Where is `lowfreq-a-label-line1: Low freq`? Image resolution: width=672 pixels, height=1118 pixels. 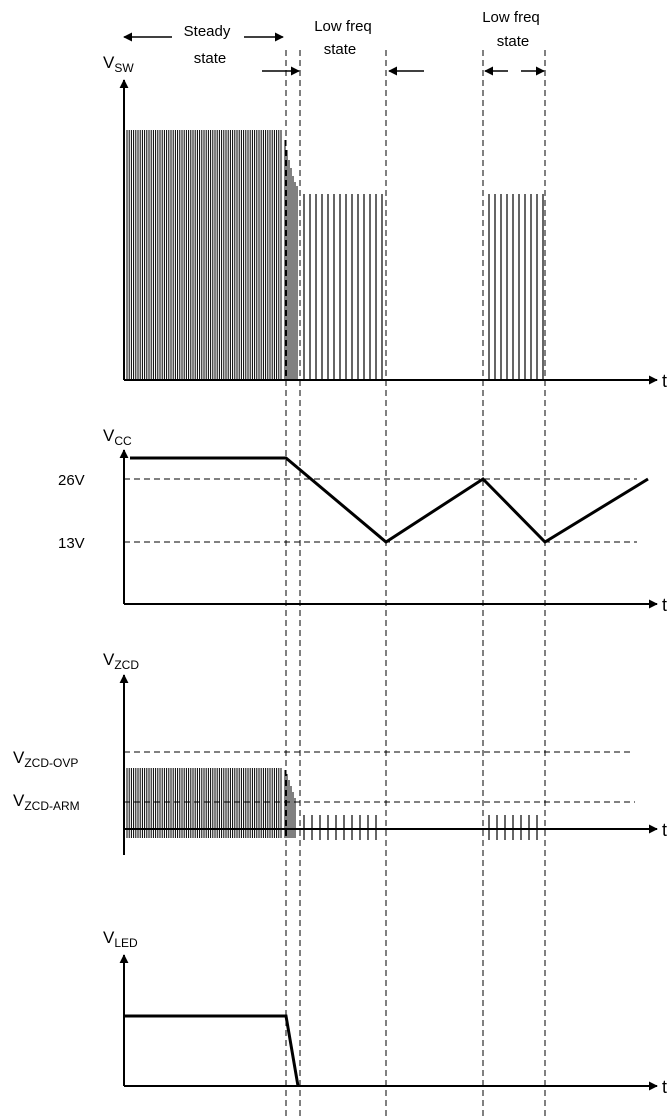
lowfreq-a-label-line1: Low freq is located at coordinates (343, 26).